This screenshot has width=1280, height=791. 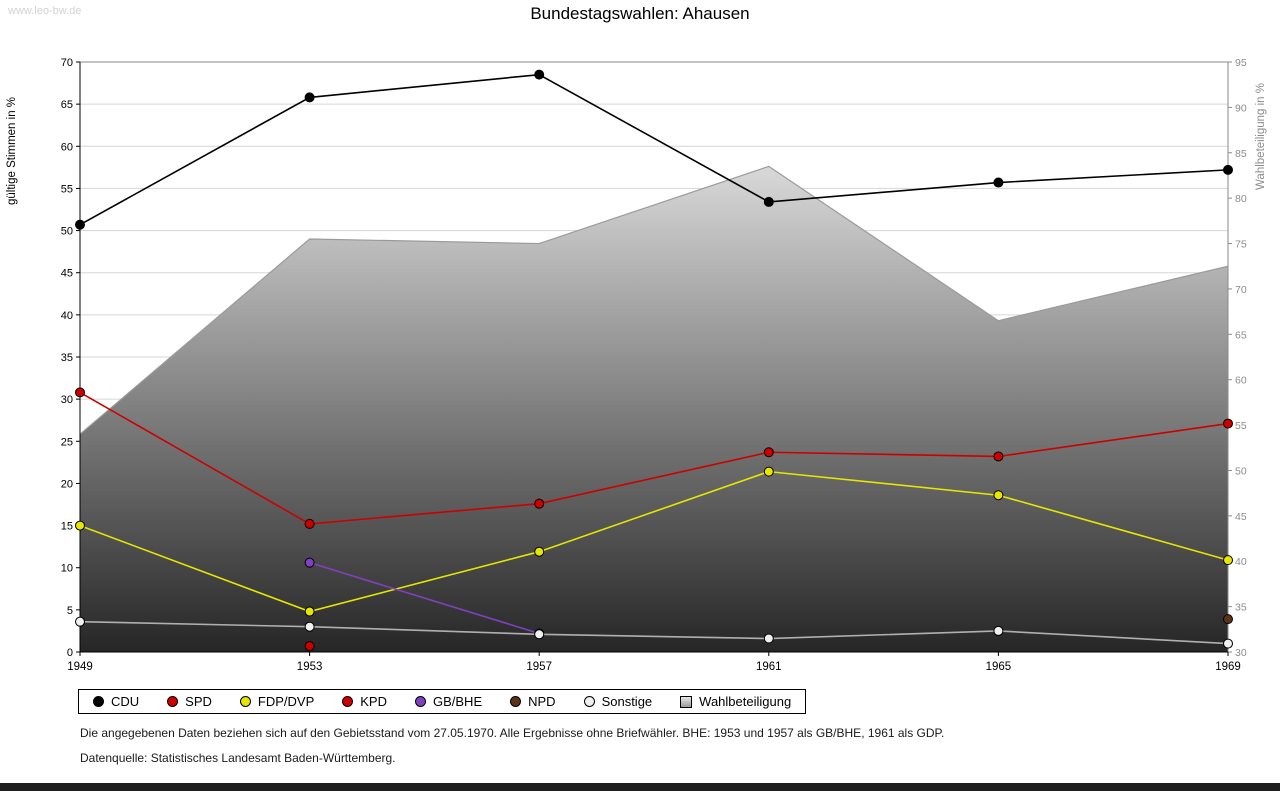 What do you see at coordinates (1241, 199) in the screenshot?
I see `right-tick-label: 80` at bounding box center [1241, 199].